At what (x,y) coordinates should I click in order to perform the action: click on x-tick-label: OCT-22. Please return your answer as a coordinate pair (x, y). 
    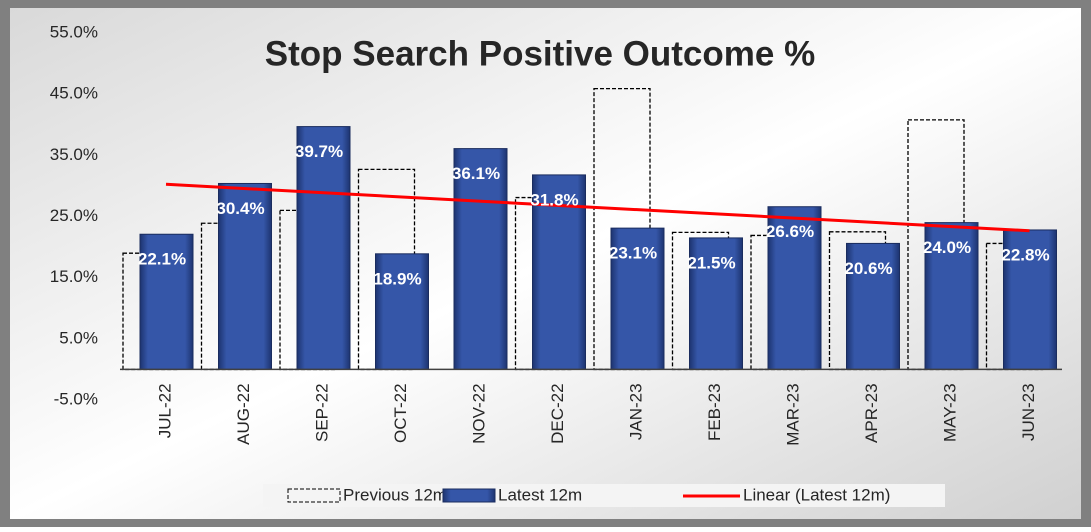
    Looking at the image, I should click on (400, 413).